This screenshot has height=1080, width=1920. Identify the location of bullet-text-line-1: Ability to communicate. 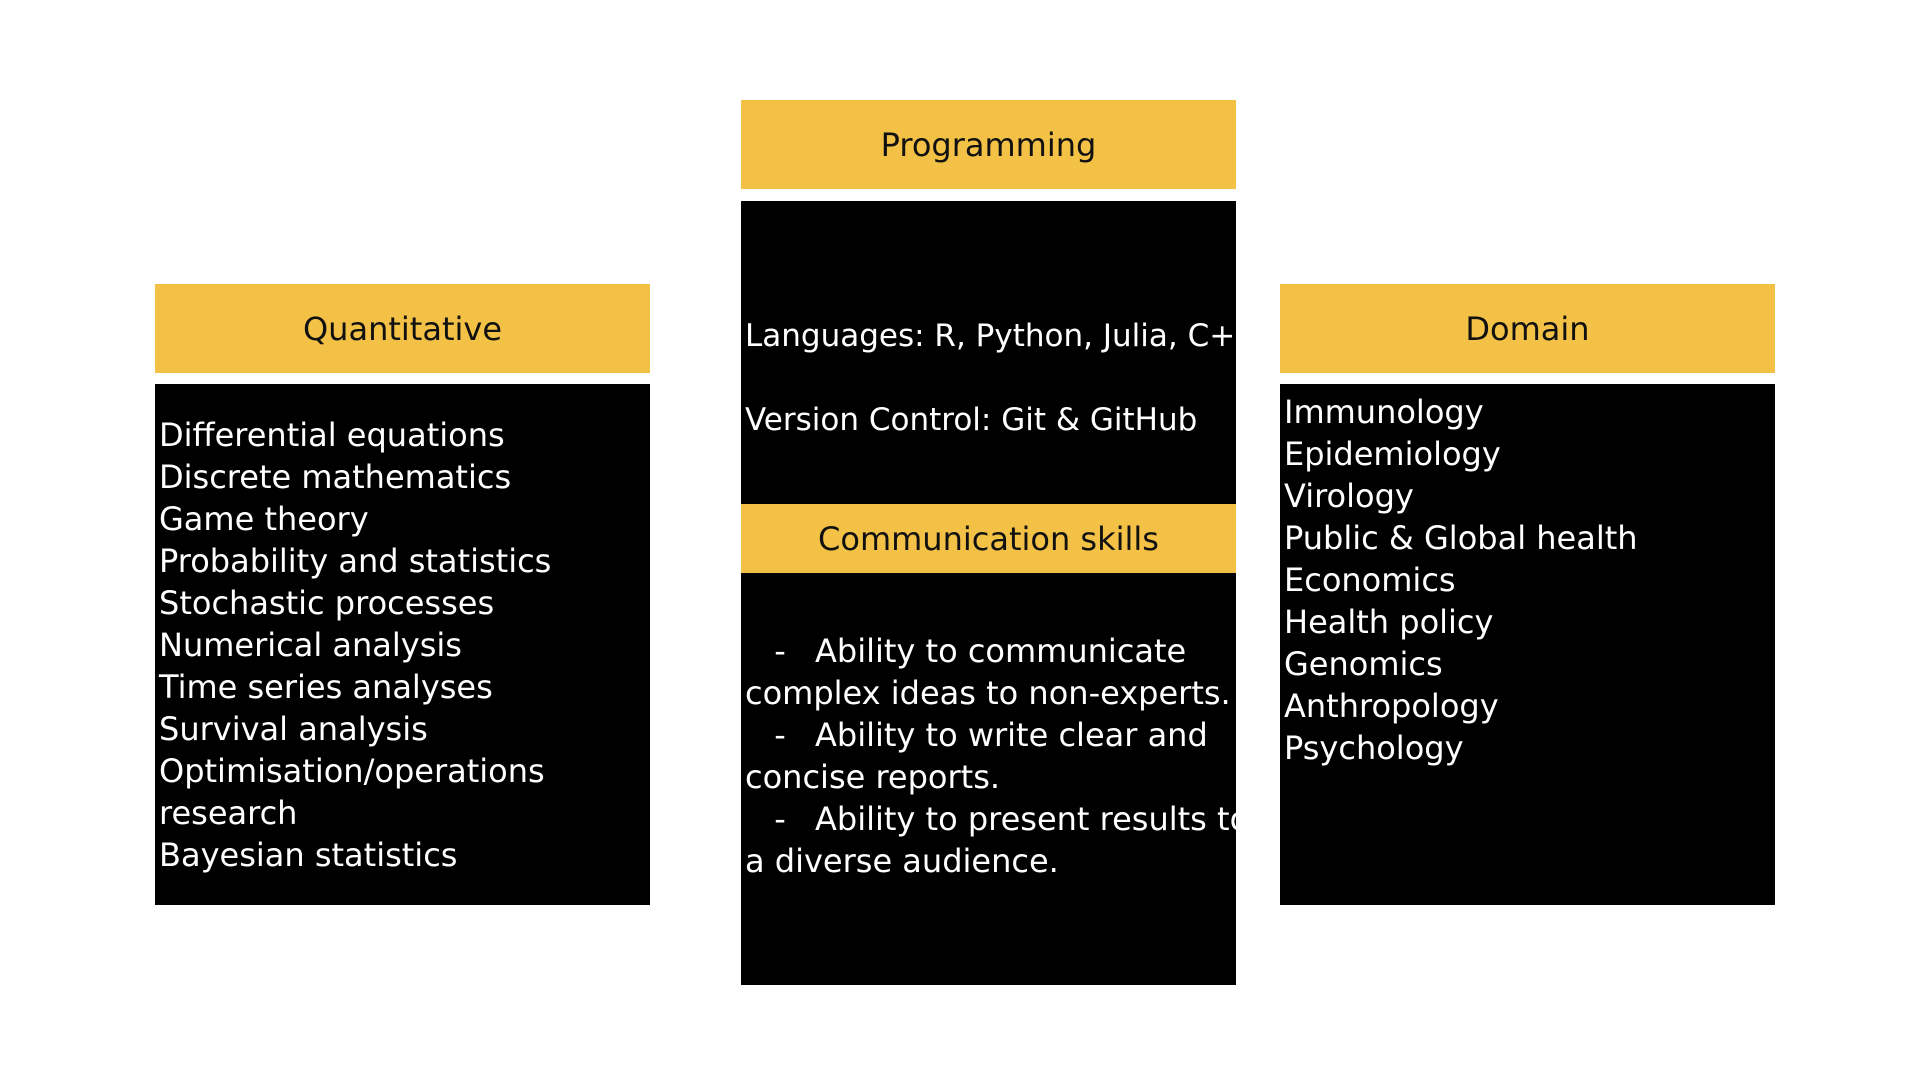
(1001, 651).